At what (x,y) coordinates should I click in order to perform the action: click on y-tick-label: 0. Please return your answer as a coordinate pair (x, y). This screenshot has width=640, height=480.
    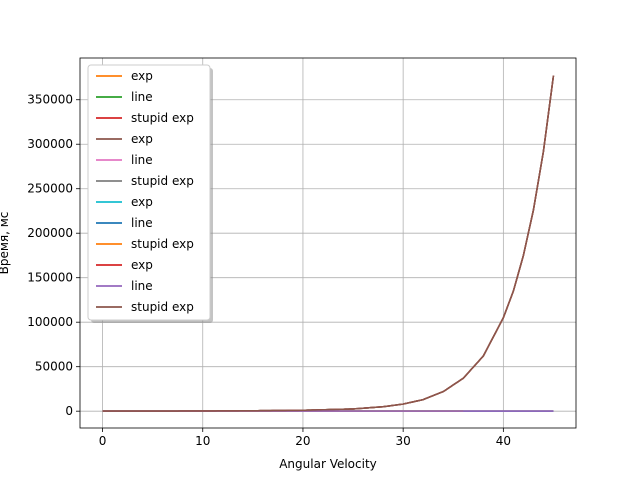
    Looking at the image, I should click on (69, 411).